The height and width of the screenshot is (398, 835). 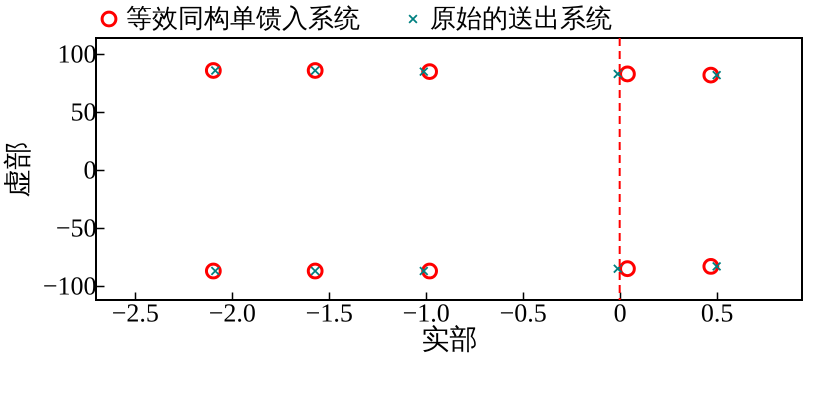 I want to click on legend-label: 等效同构单馈入系统, so click(x=243, y=18).